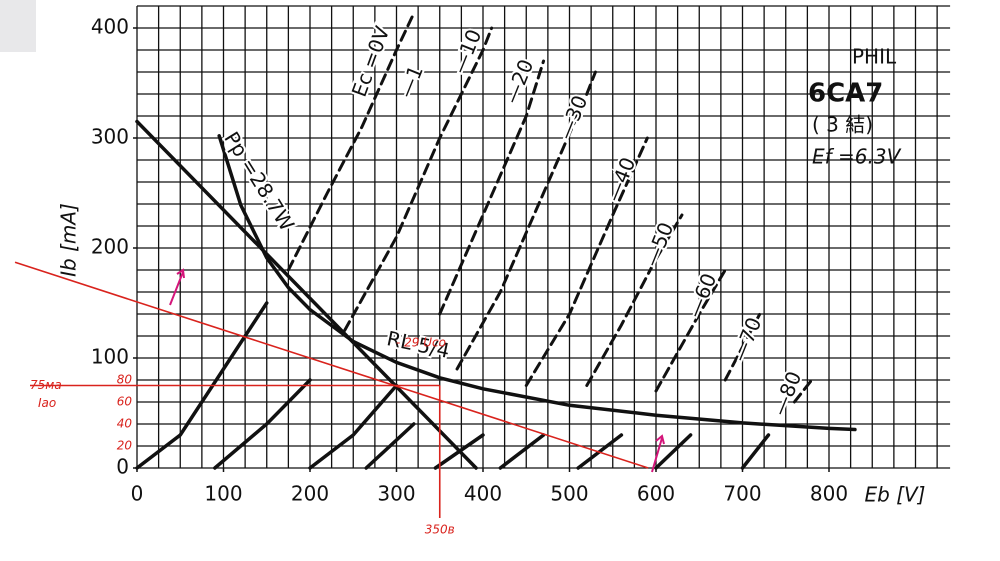  What do you see at coordinates (857, 157) in the screenshot?
I see `tube-heater: Ef =6.3V` at bounding box center [857, 157].